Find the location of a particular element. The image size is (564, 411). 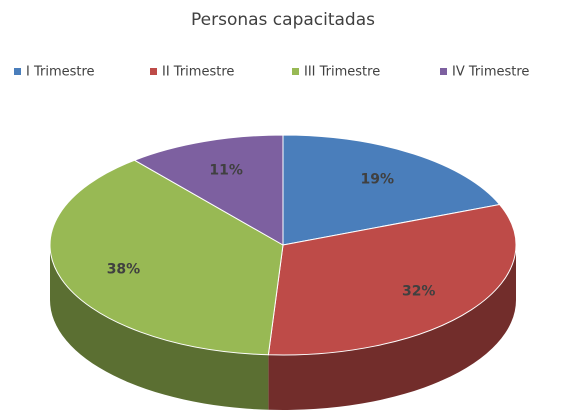

legend-label: III Trimestre is located at coordinates (342, 72).